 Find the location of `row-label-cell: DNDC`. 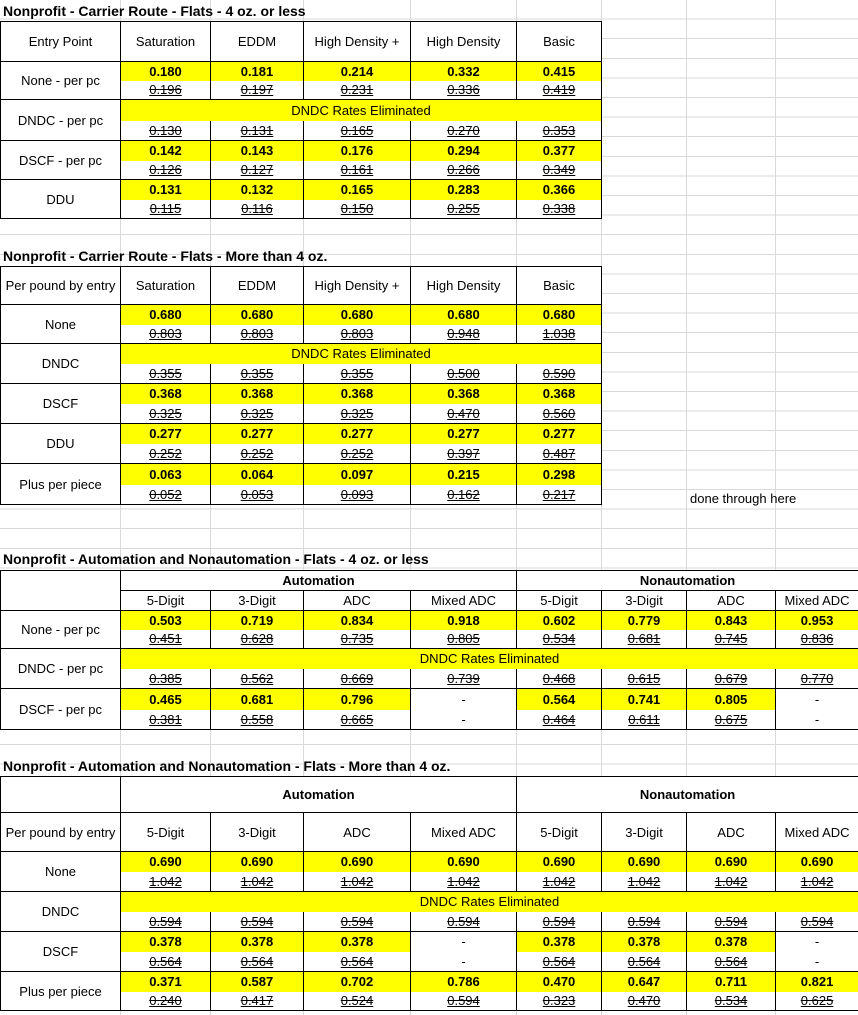

row-label-cell: DNDC is located at coordinates (60, 911).